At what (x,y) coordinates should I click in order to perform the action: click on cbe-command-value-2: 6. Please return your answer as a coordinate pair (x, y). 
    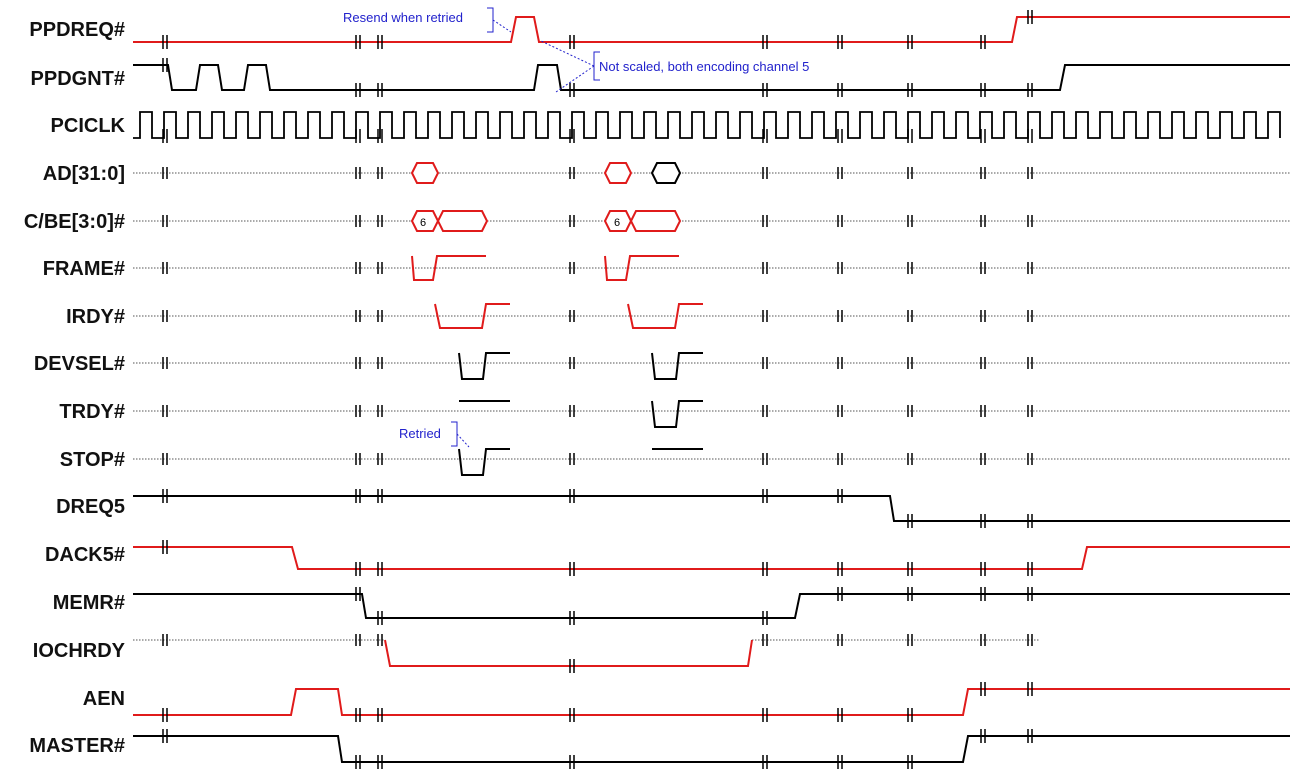
    Looking at the image, I should click on (617, 223).